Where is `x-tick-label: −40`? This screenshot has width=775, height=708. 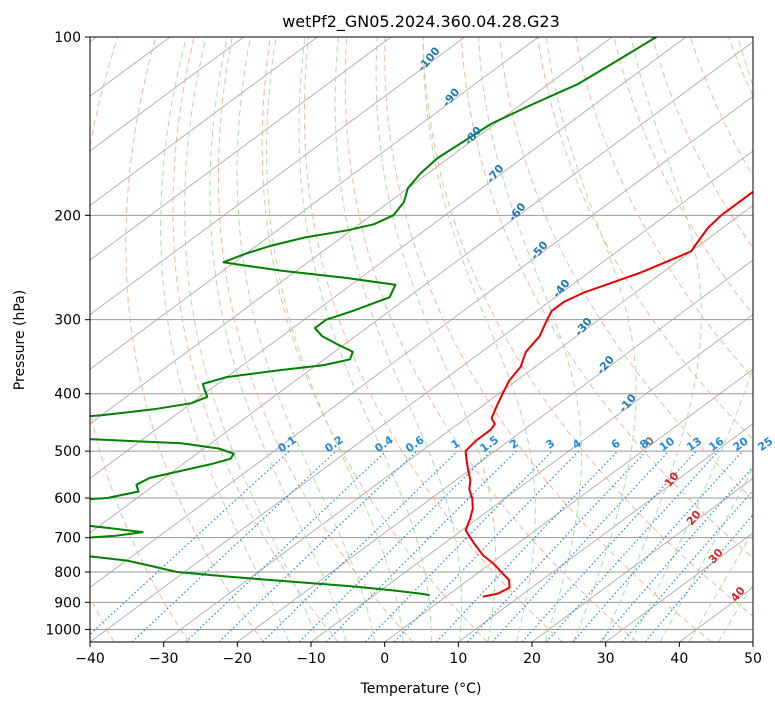
x-tick-label: −40 is located at coordinates (90, 659).